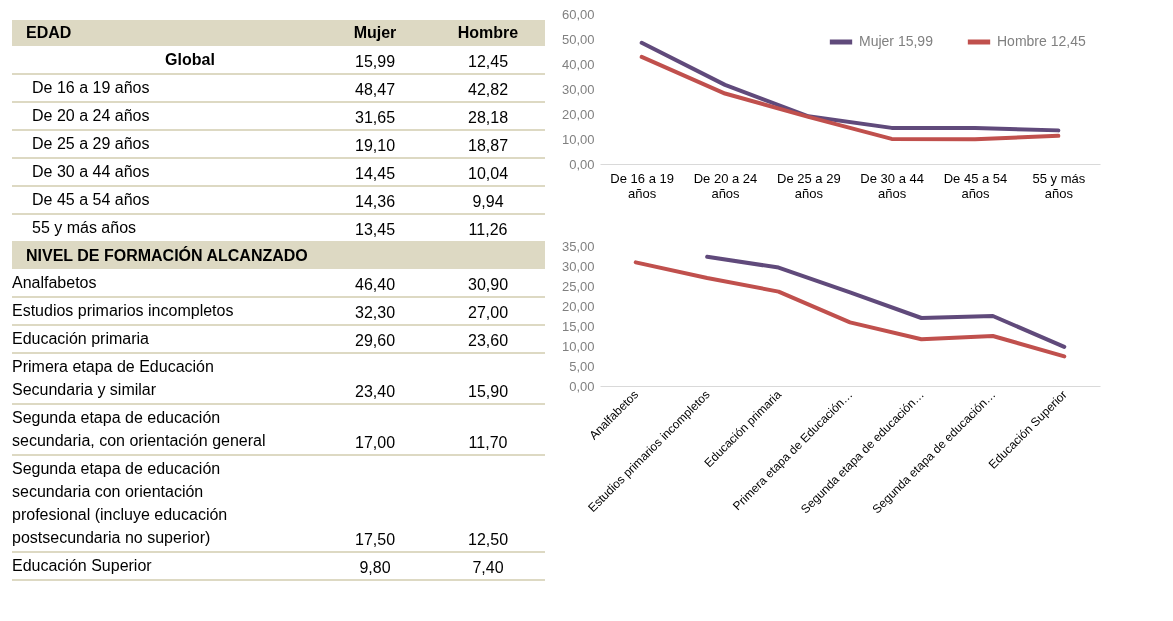 Image resolution: width=1173 pixels, height=621 pixels. I want to click on text: 7,40, so click(488, 567).